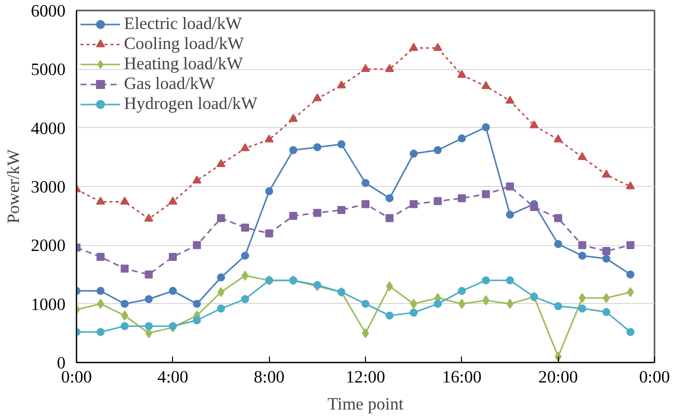 The width and height of the screenshot is (684, 416). I want to click on y-tick-label: 1000, so click(48, 304).